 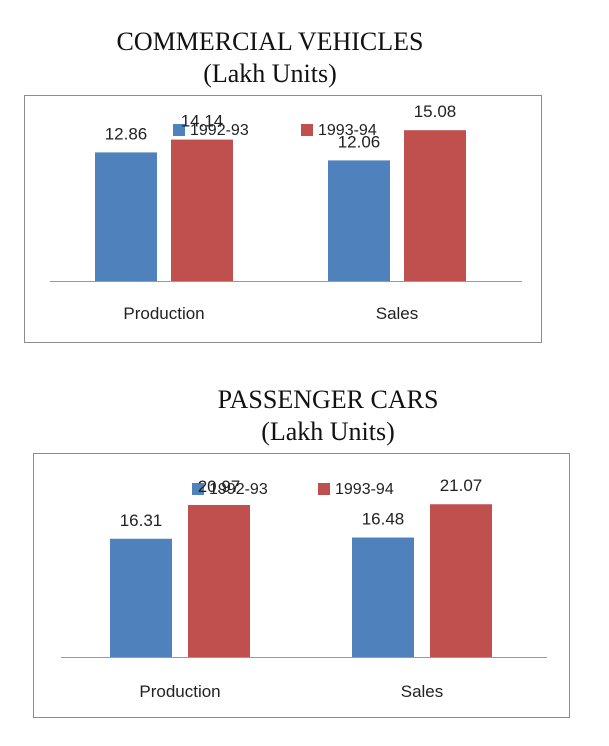 I want to click on data-label-production-1993-94: 20.97, so click(x=219, y=486).